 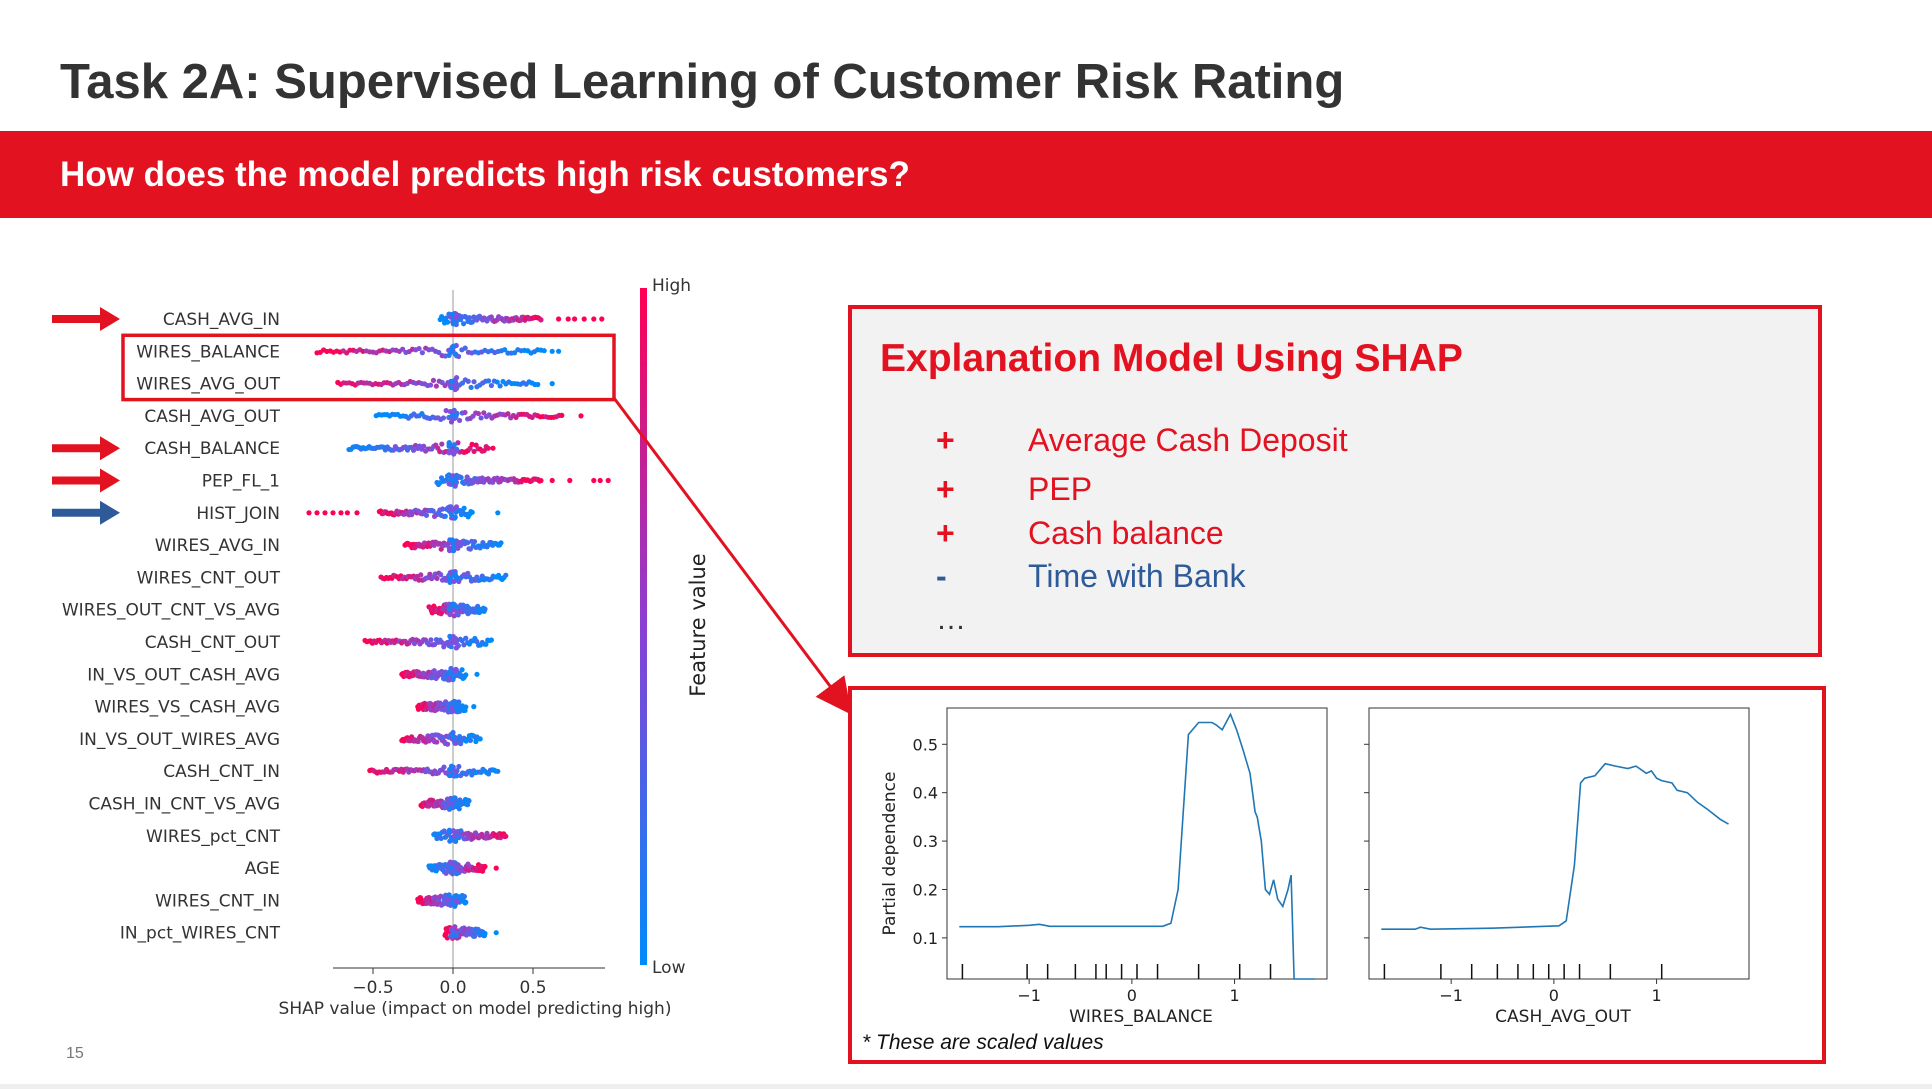 What do you see at coordinates (1029, 995) in the screenshot?
I see `x-tick-label: −1` at bounding box center [1029, 995].